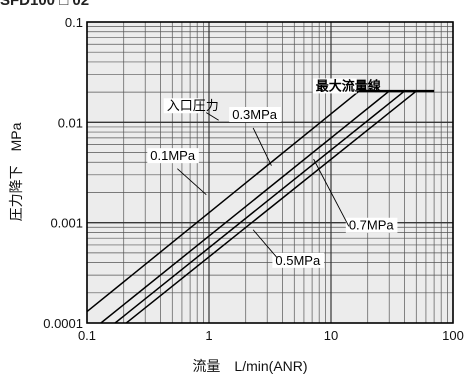  Describe the element at coordinates (16, 171) in the screenshot. I see `y-axis-title: 圧力降下 MPa` at that location.